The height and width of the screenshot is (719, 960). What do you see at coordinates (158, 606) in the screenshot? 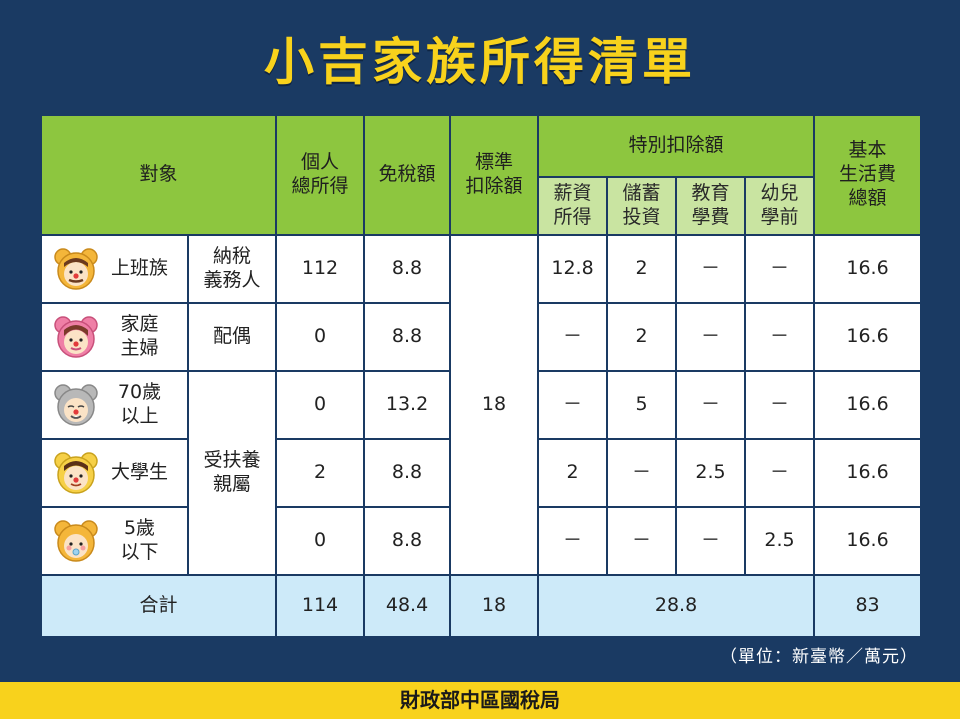
I see `total-label: 合計` at bounding box center [158, 606].